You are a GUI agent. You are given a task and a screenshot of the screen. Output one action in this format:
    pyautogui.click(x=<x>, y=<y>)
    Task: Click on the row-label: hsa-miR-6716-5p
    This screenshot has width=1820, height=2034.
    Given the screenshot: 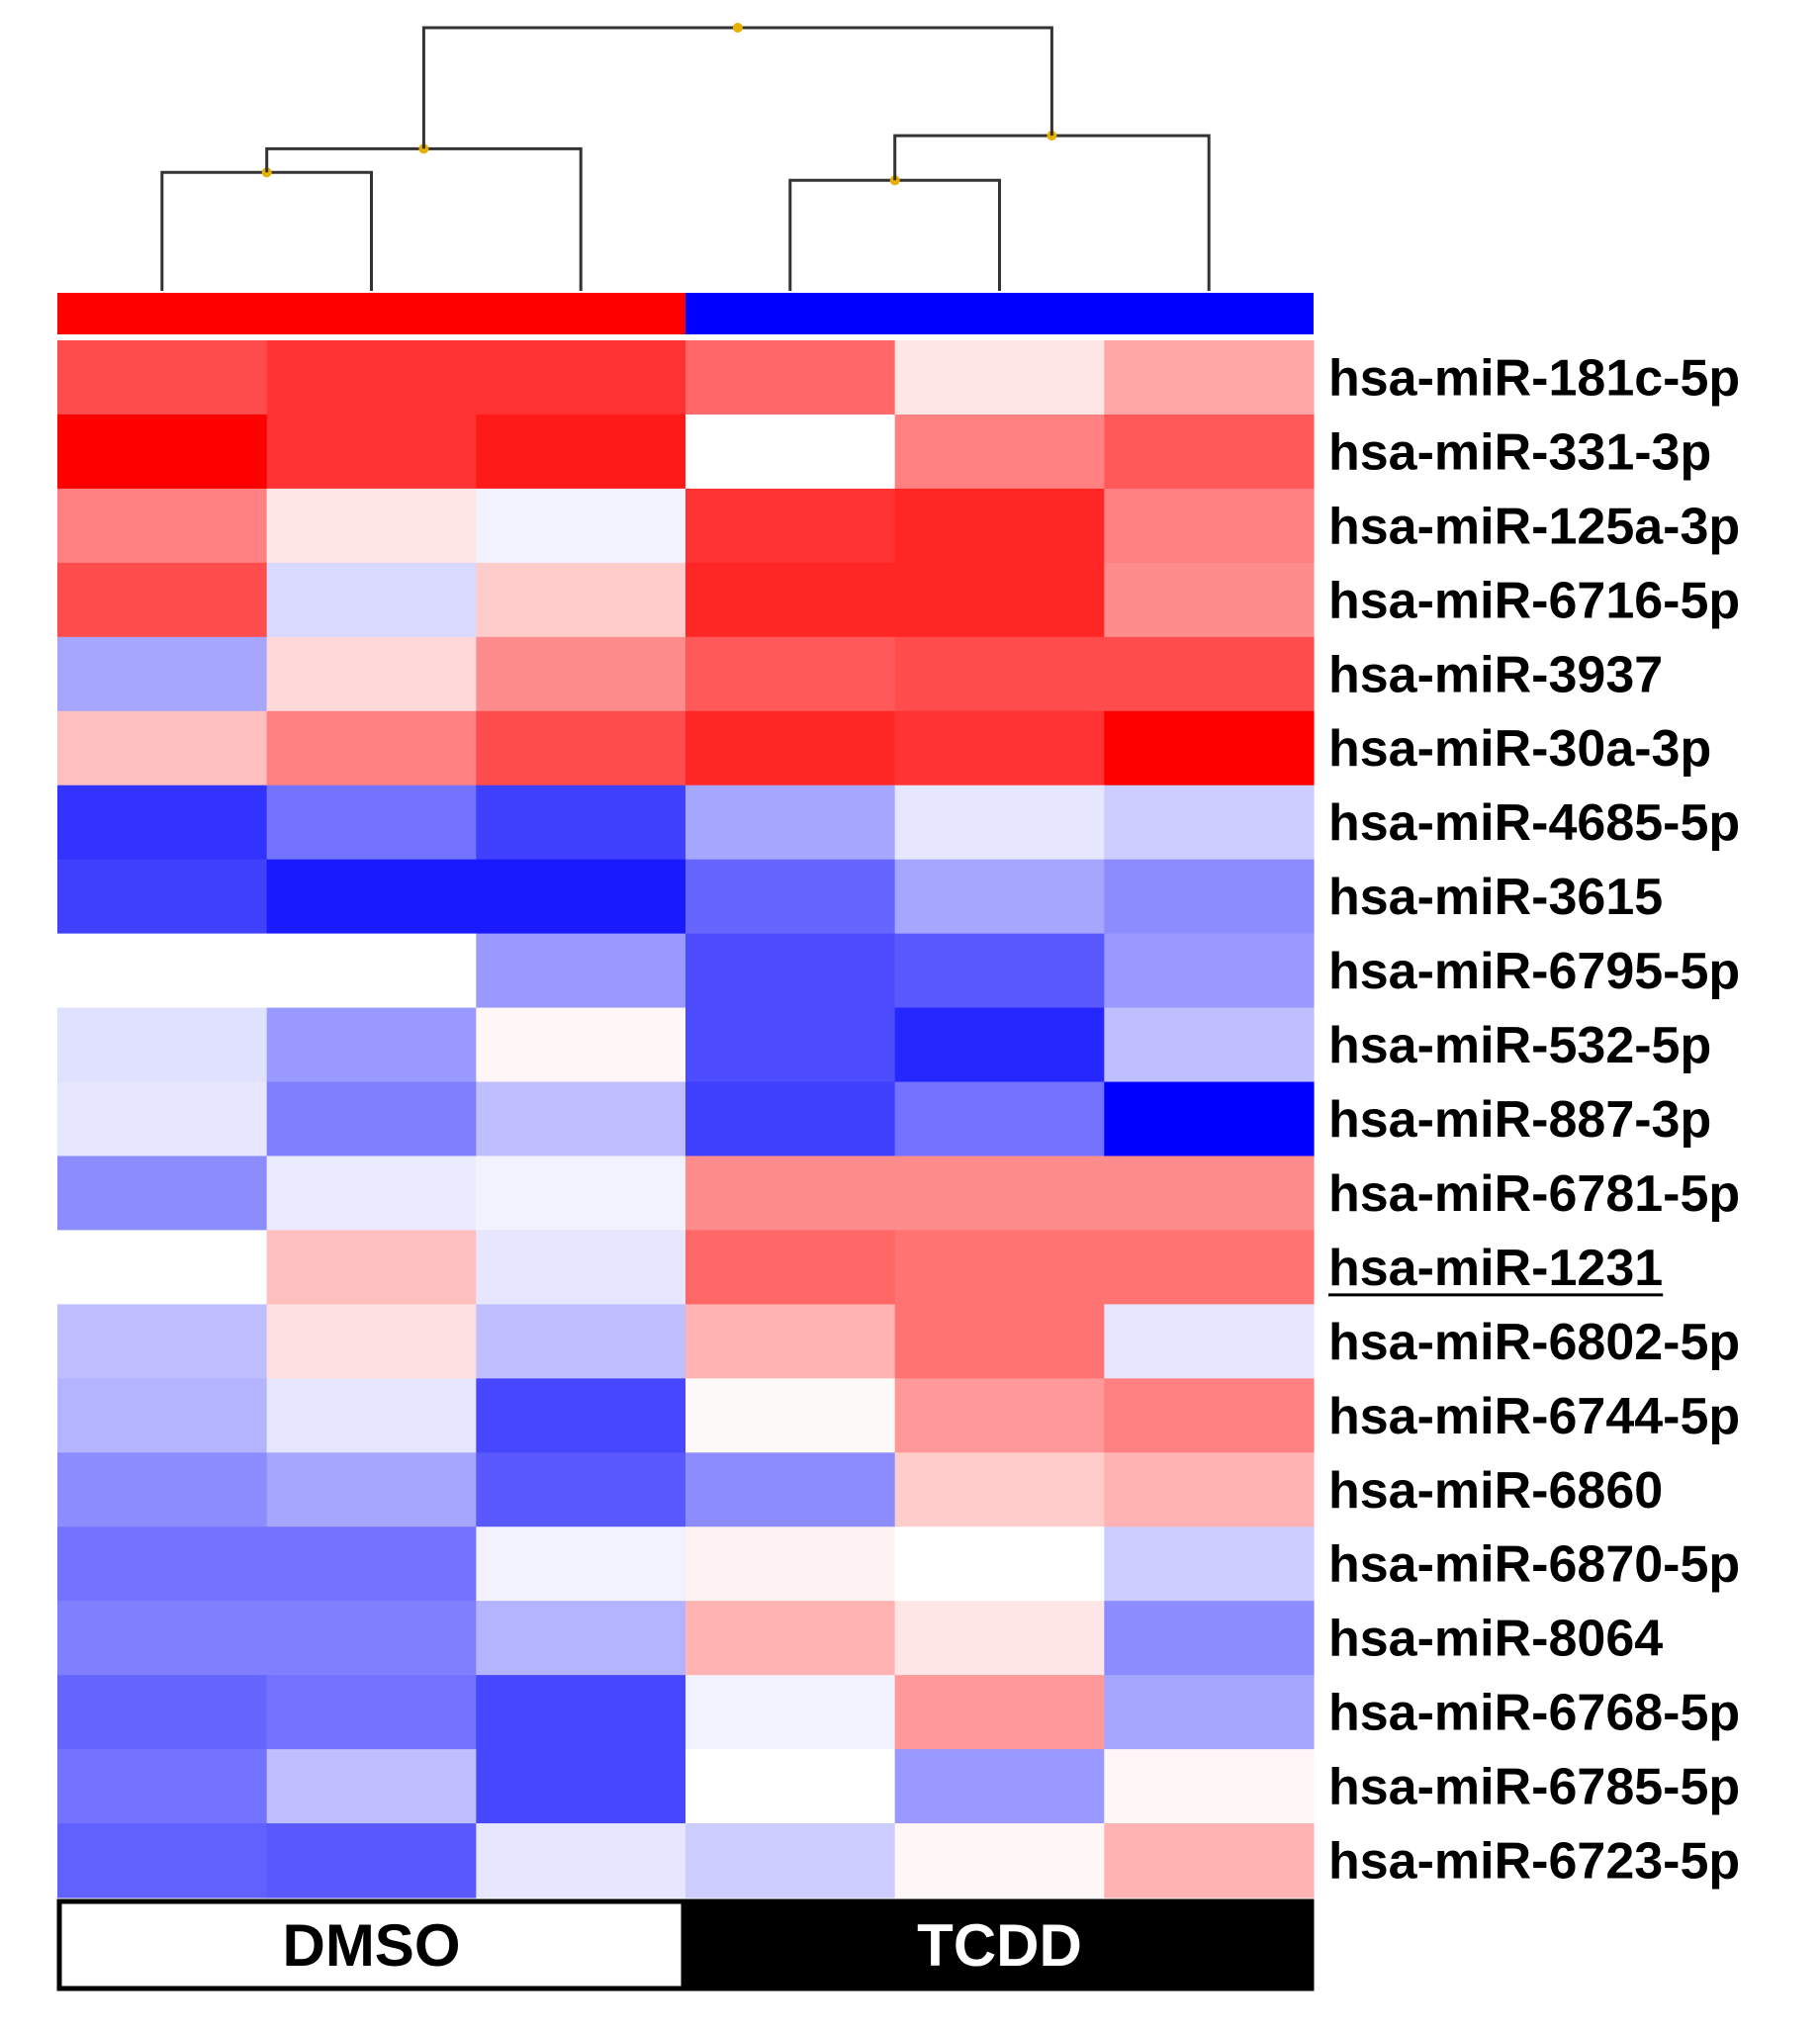 What is the action you would take?
    pyautogui.click(x=1534, y=600)
    